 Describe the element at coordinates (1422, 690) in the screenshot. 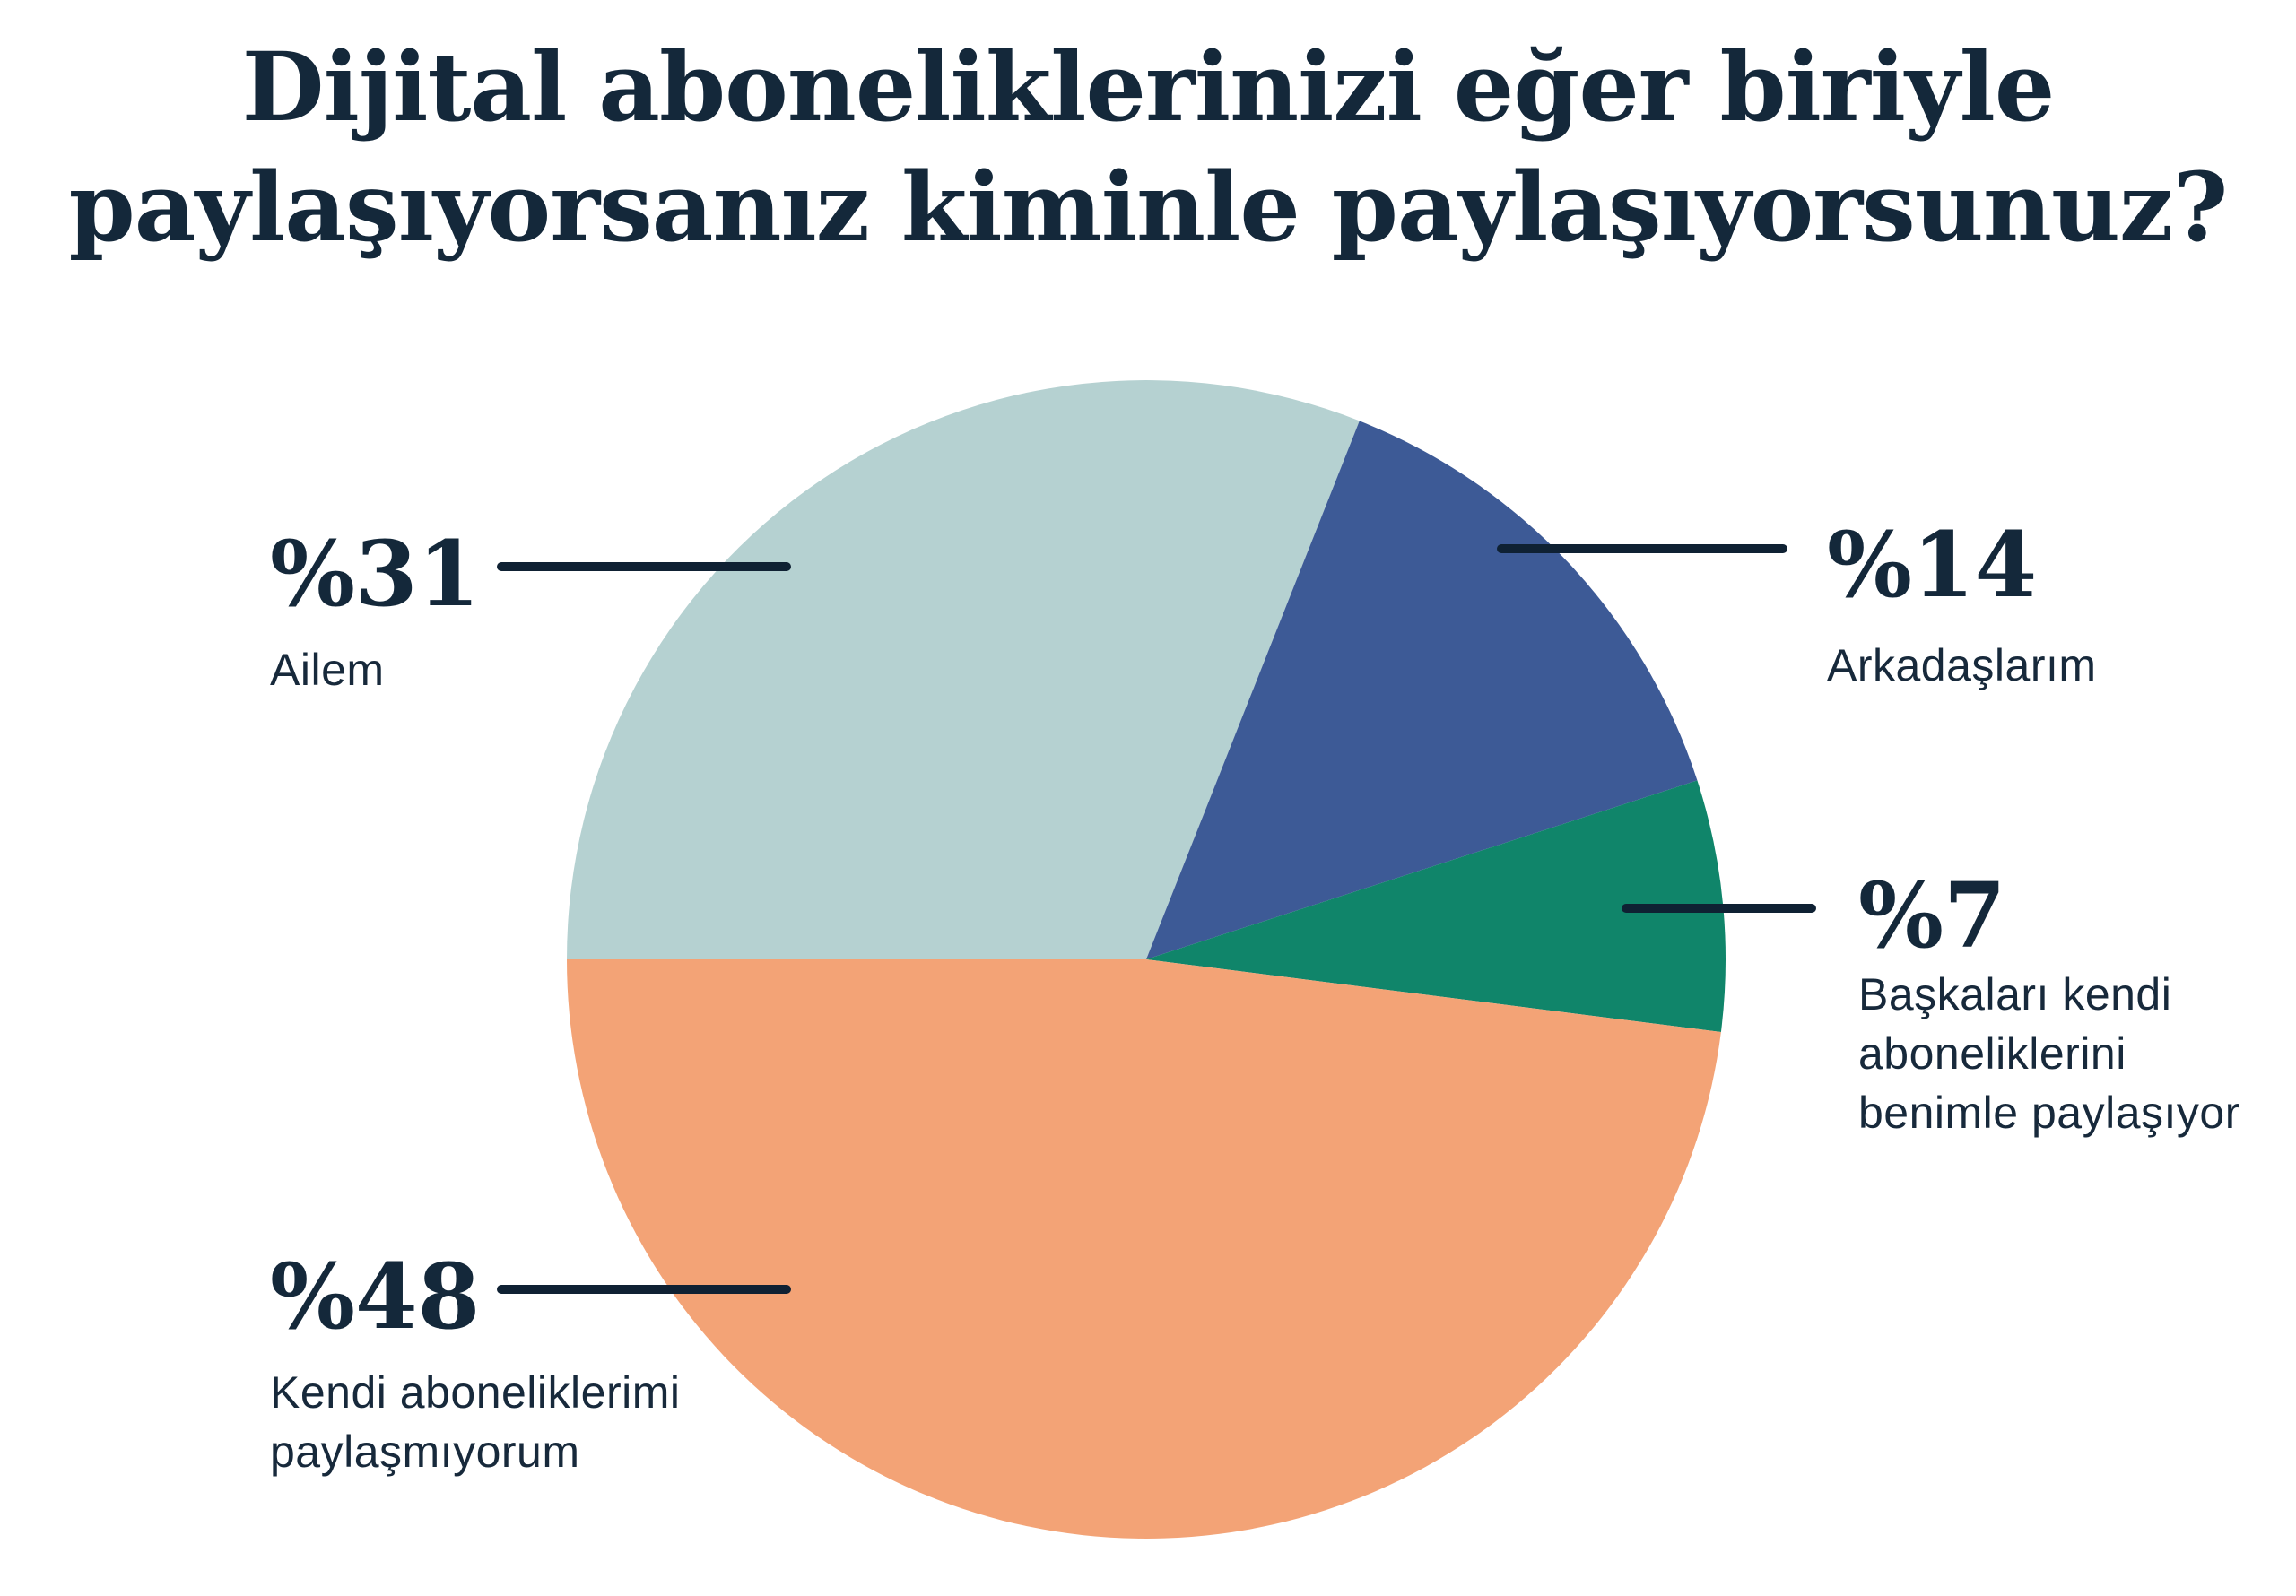

I see `pie-slice-arkadaslarim` at that location.